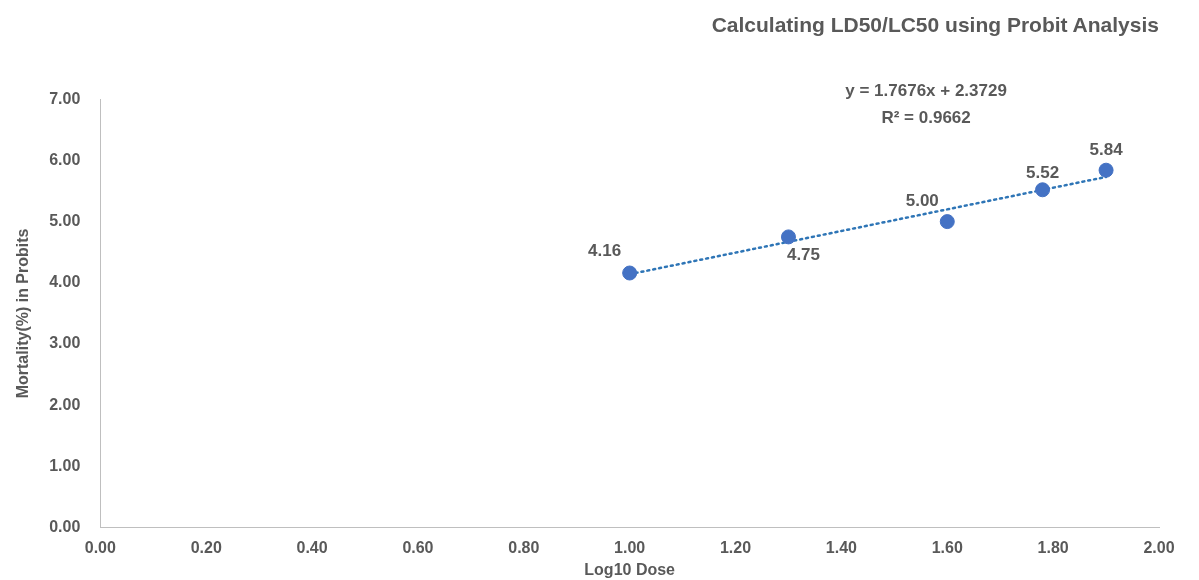  What do you see at coordinates (100, 547) in the screenshot?
I see `x-tick-label: 0.00` at bounding box center [100, 547].